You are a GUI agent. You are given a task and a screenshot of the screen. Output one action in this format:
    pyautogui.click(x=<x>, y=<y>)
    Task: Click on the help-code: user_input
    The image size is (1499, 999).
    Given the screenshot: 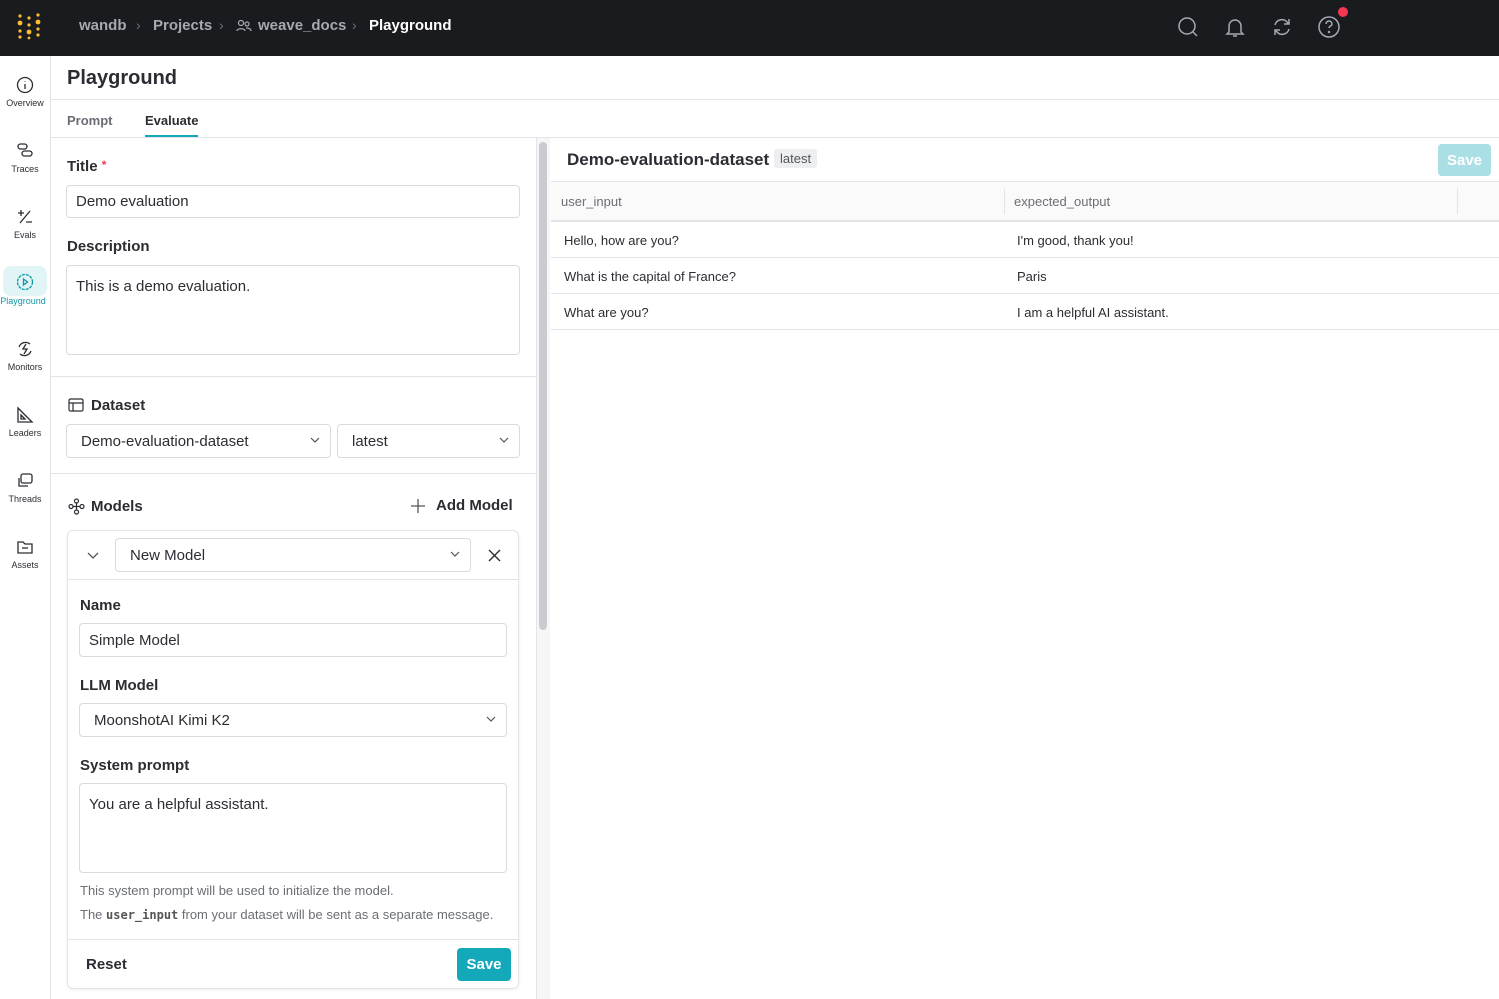 What is the action you would take?
    pyautogui.click(x=142, y=915)
    